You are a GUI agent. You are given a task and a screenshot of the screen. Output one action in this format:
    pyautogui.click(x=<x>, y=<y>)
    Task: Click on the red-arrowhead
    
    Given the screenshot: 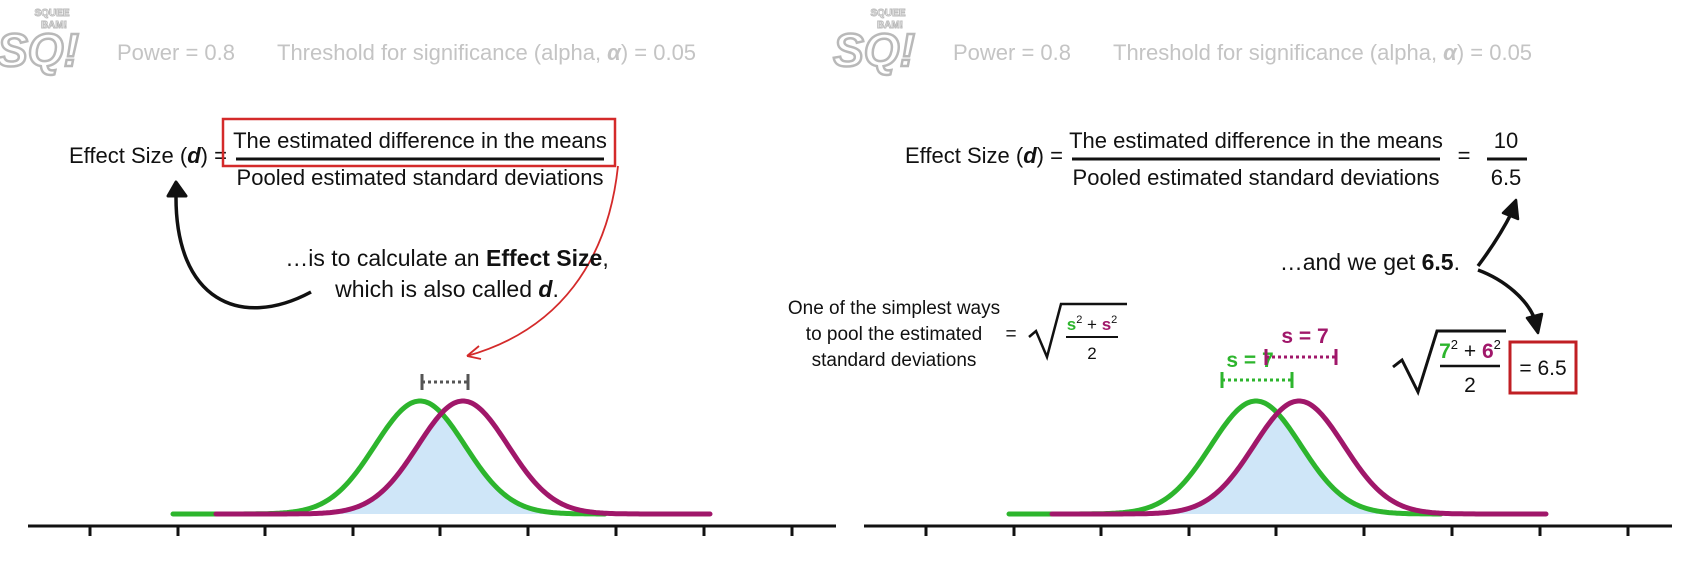 What is the action you would take?
    pyautogui.click(x=474, y=352)
    